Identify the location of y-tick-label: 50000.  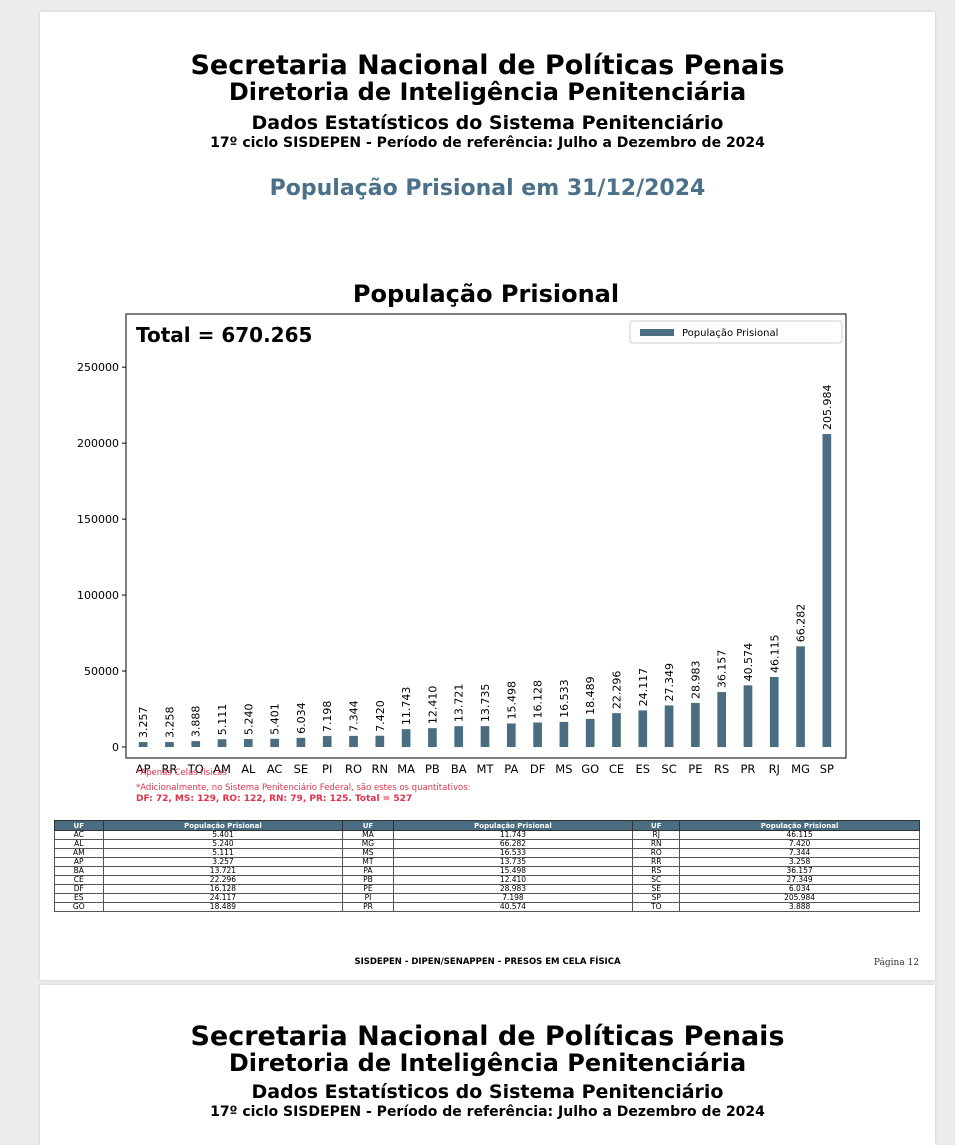
(101, 671).